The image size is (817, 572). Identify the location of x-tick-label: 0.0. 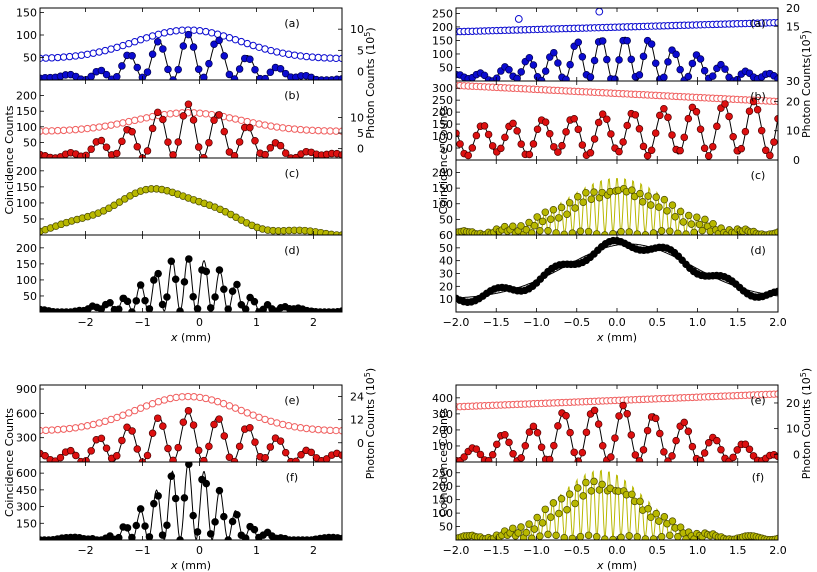
(617, 550).